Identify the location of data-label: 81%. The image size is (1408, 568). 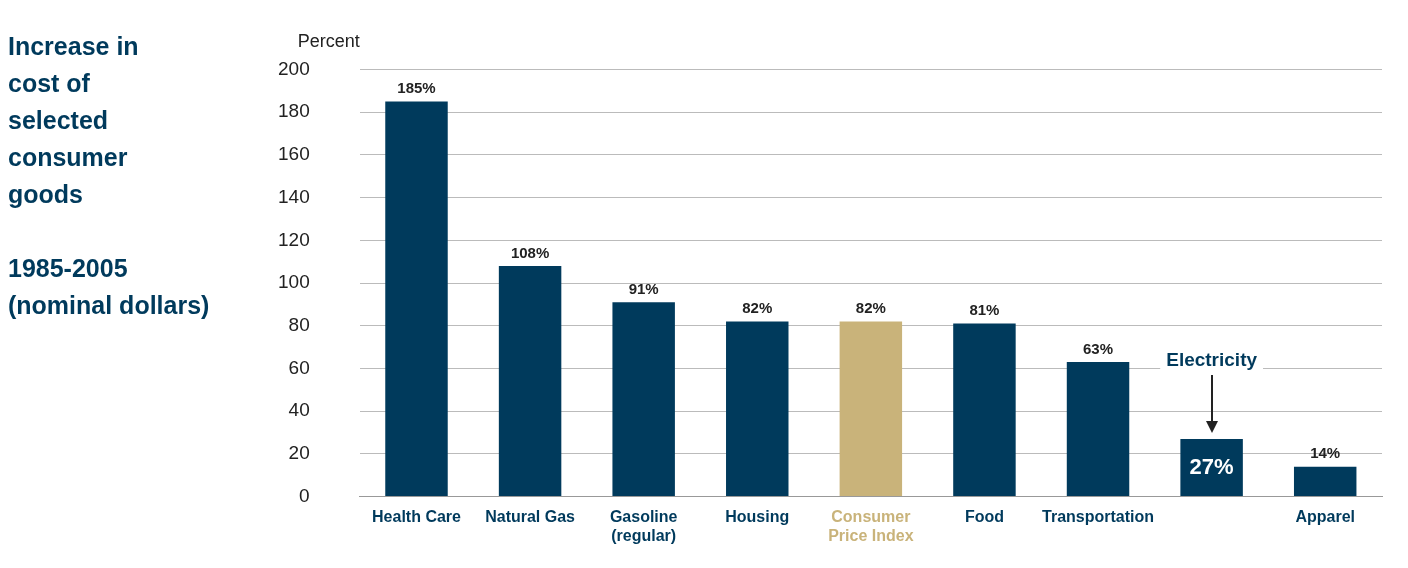
(984, 310).